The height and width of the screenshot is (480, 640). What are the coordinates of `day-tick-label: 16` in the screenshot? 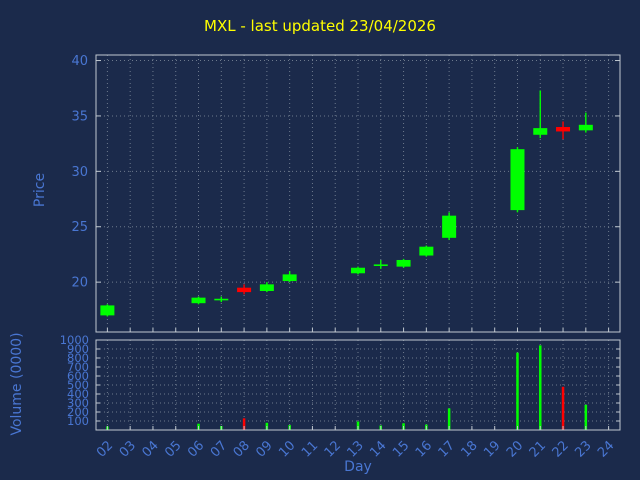 It's located at (424, 449).